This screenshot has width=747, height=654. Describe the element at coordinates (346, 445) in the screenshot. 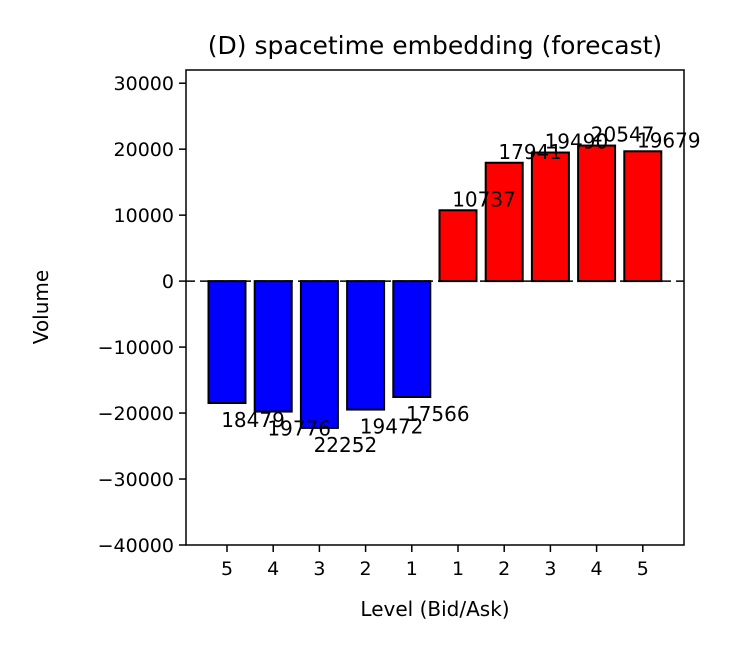

I see `bar-value-label: 22252` at that location.